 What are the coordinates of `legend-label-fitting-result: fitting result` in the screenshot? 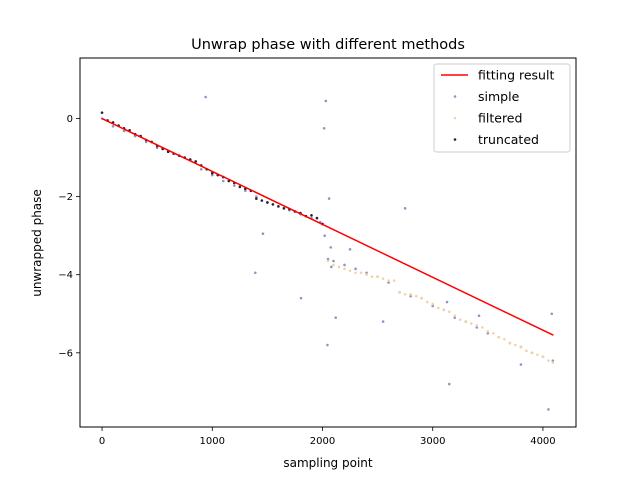 It's located at (516, 75).